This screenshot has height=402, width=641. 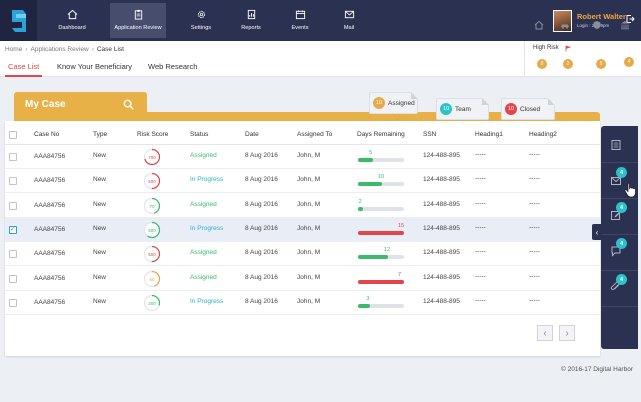 I want to click on folder-strip, so click(x=307, y=116).